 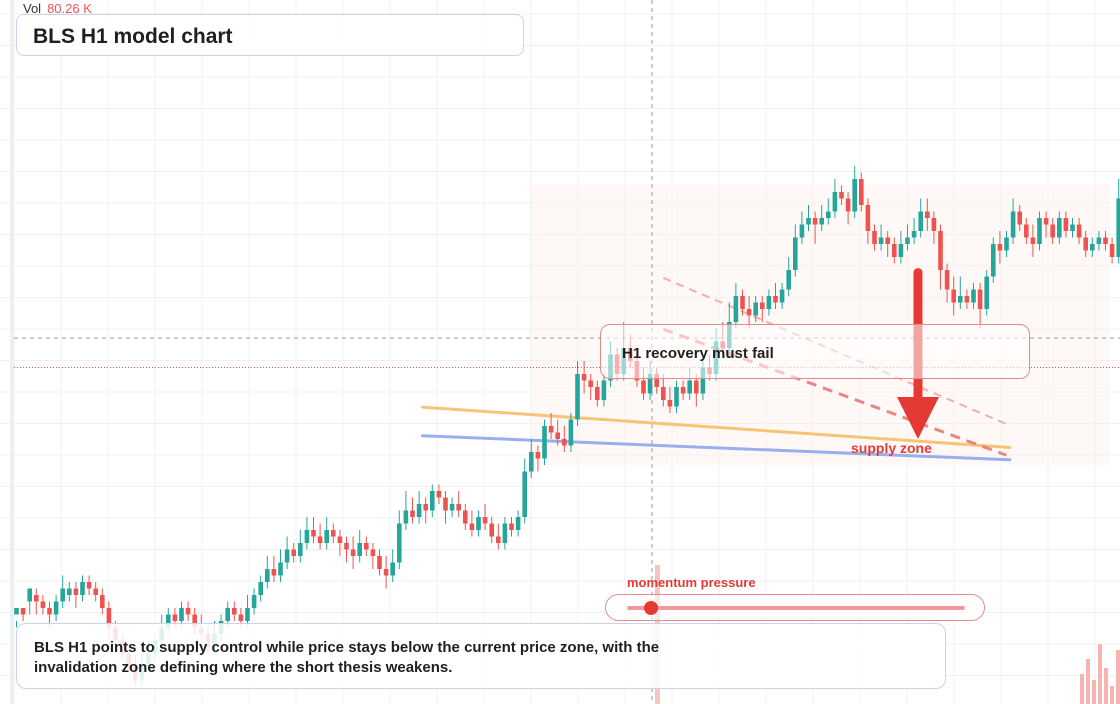 What do you see at coordinates (69, 8) in the screenshot?
I see `volume-value: 80.26 K` at bounding box center [69, 8].